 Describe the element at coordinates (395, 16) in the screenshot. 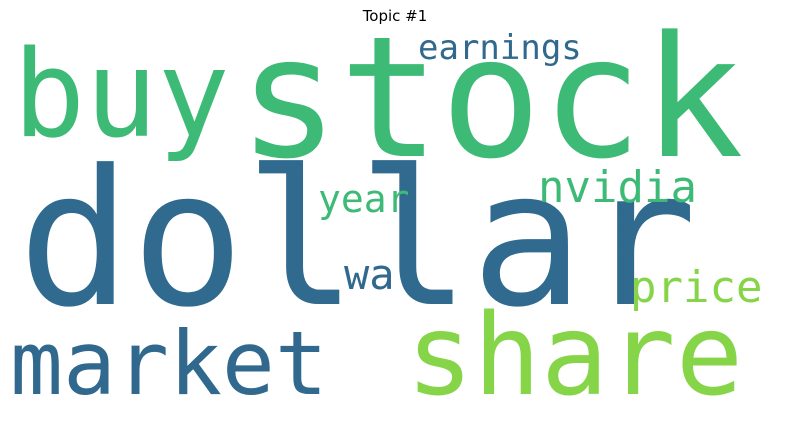

I see `chart-title: Topic #1` at that location.